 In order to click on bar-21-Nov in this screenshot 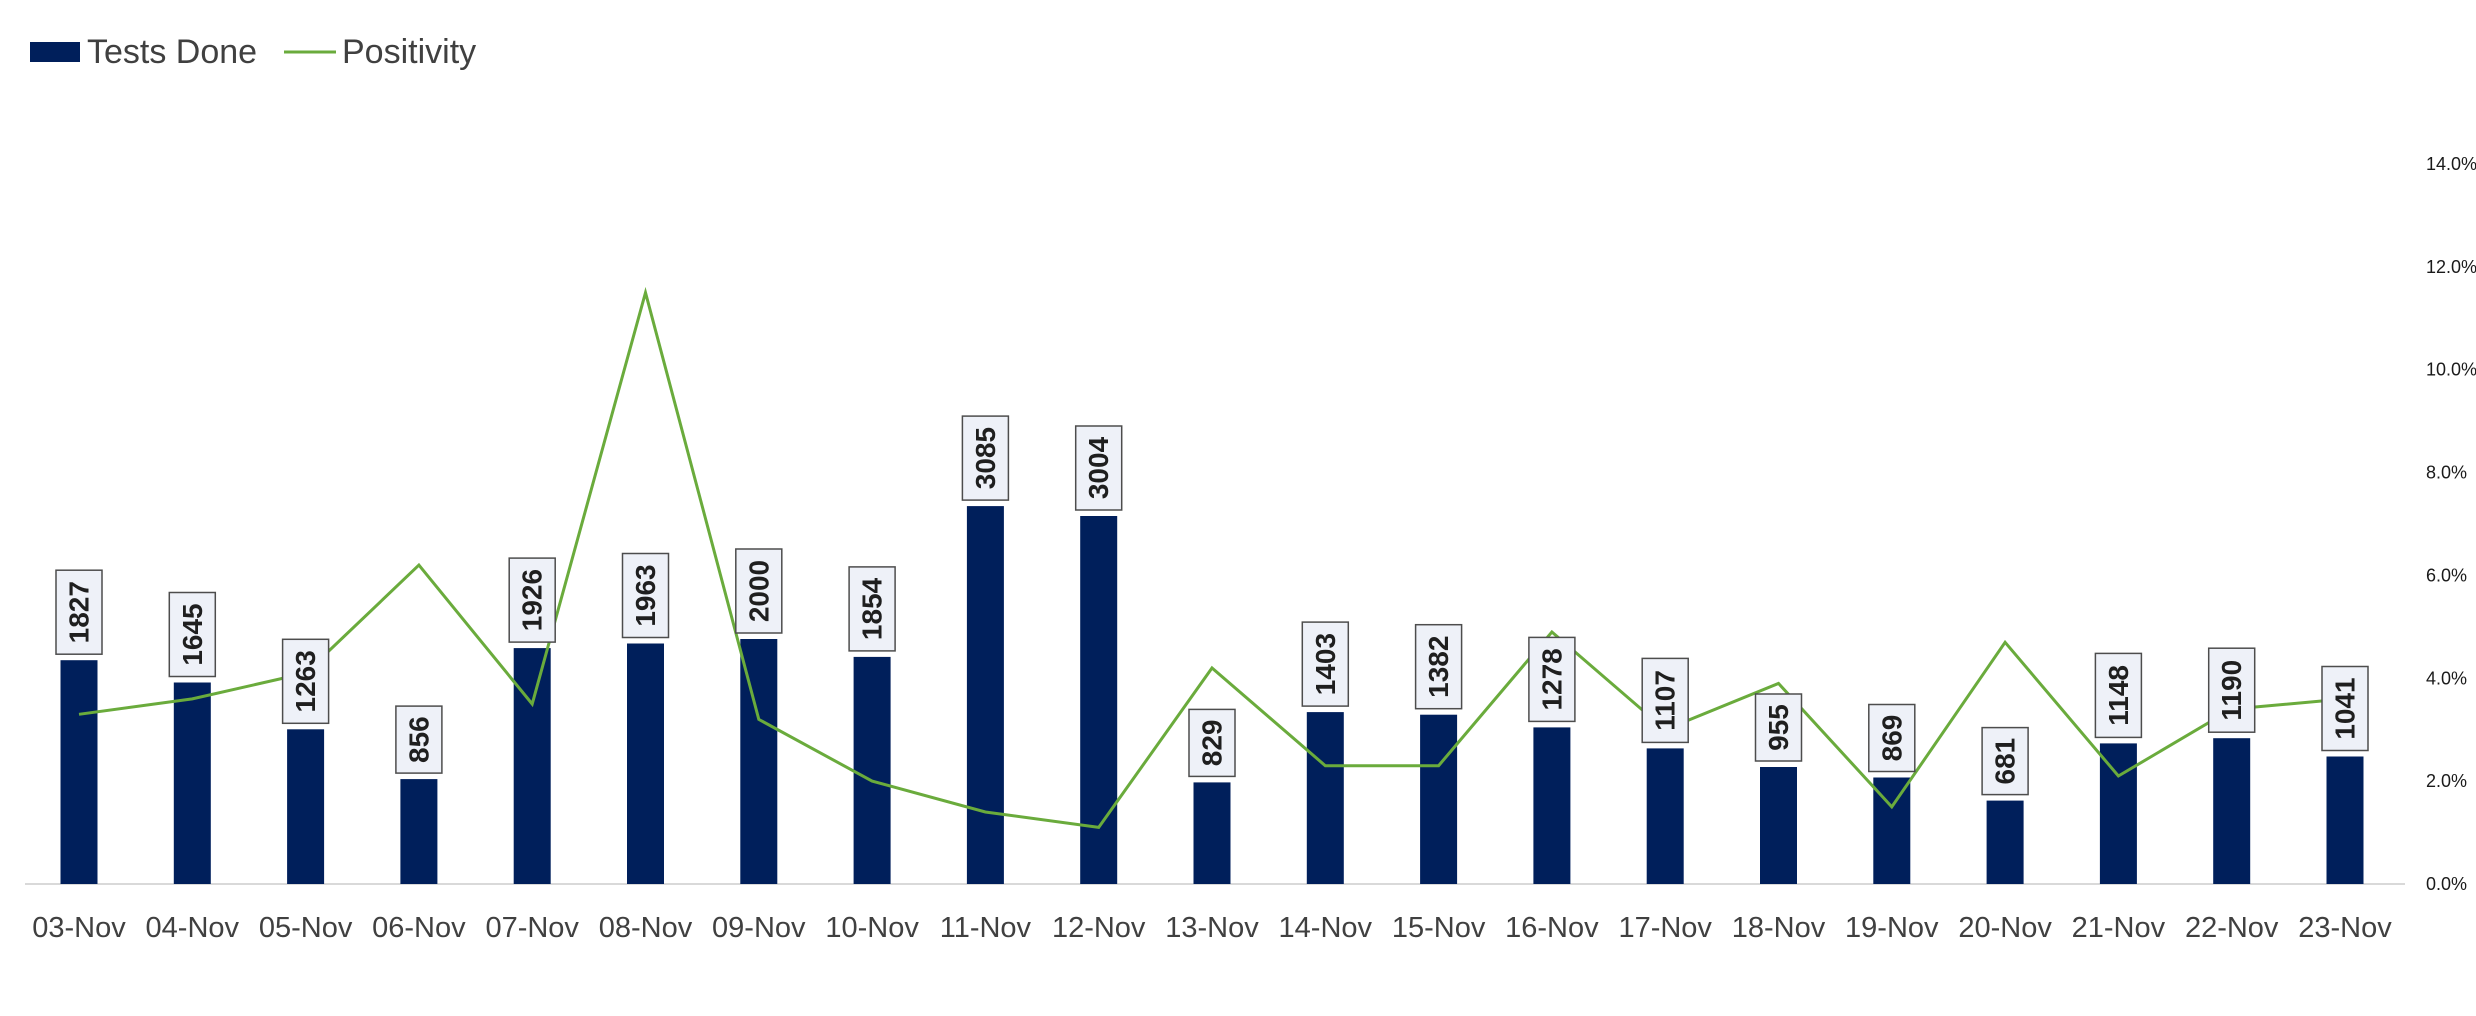, I will do `click(2118, 813)`.